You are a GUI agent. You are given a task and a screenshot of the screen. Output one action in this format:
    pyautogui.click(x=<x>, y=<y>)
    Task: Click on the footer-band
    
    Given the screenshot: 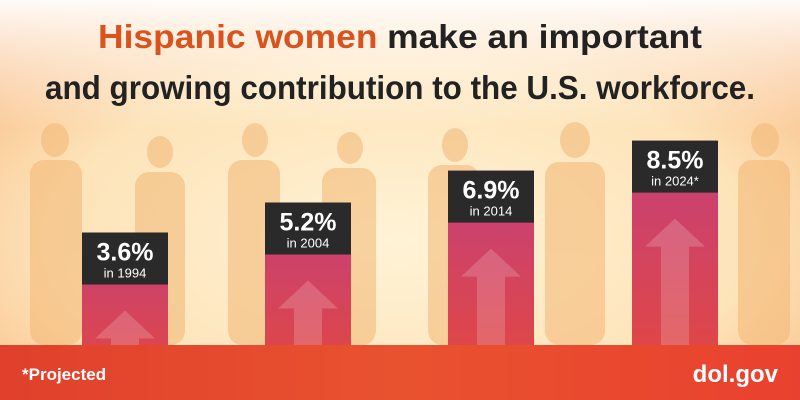 What is the action you would take?
    pyautogui.click(x=400, y=372)
    